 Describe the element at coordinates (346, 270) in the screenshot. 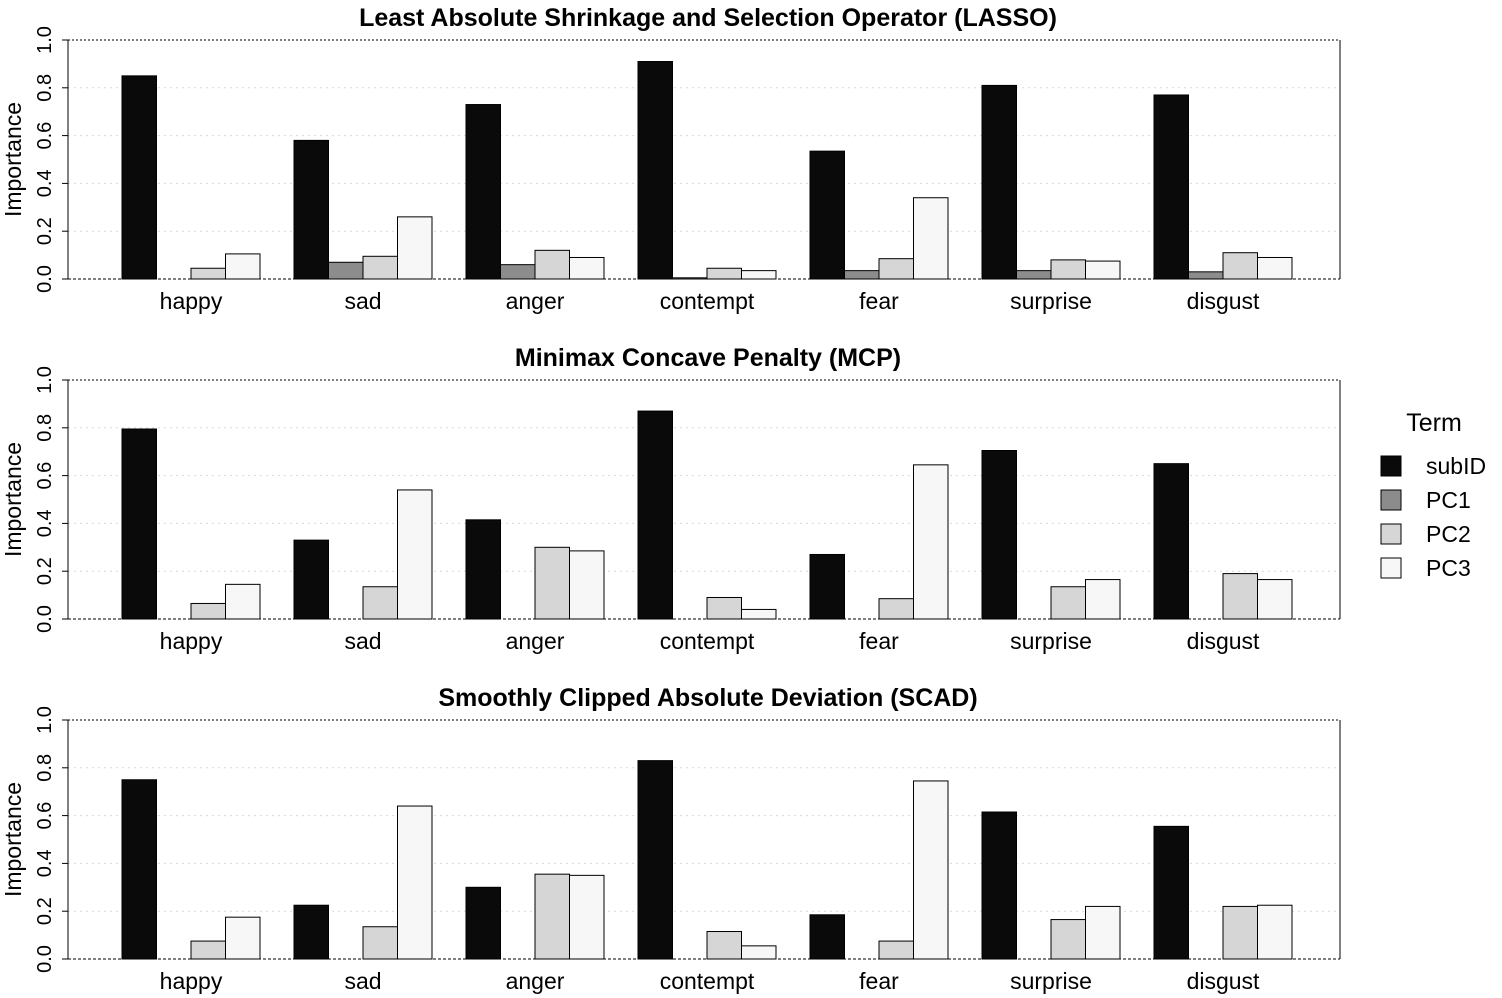

I see `bar-pc1-sad` at that location.